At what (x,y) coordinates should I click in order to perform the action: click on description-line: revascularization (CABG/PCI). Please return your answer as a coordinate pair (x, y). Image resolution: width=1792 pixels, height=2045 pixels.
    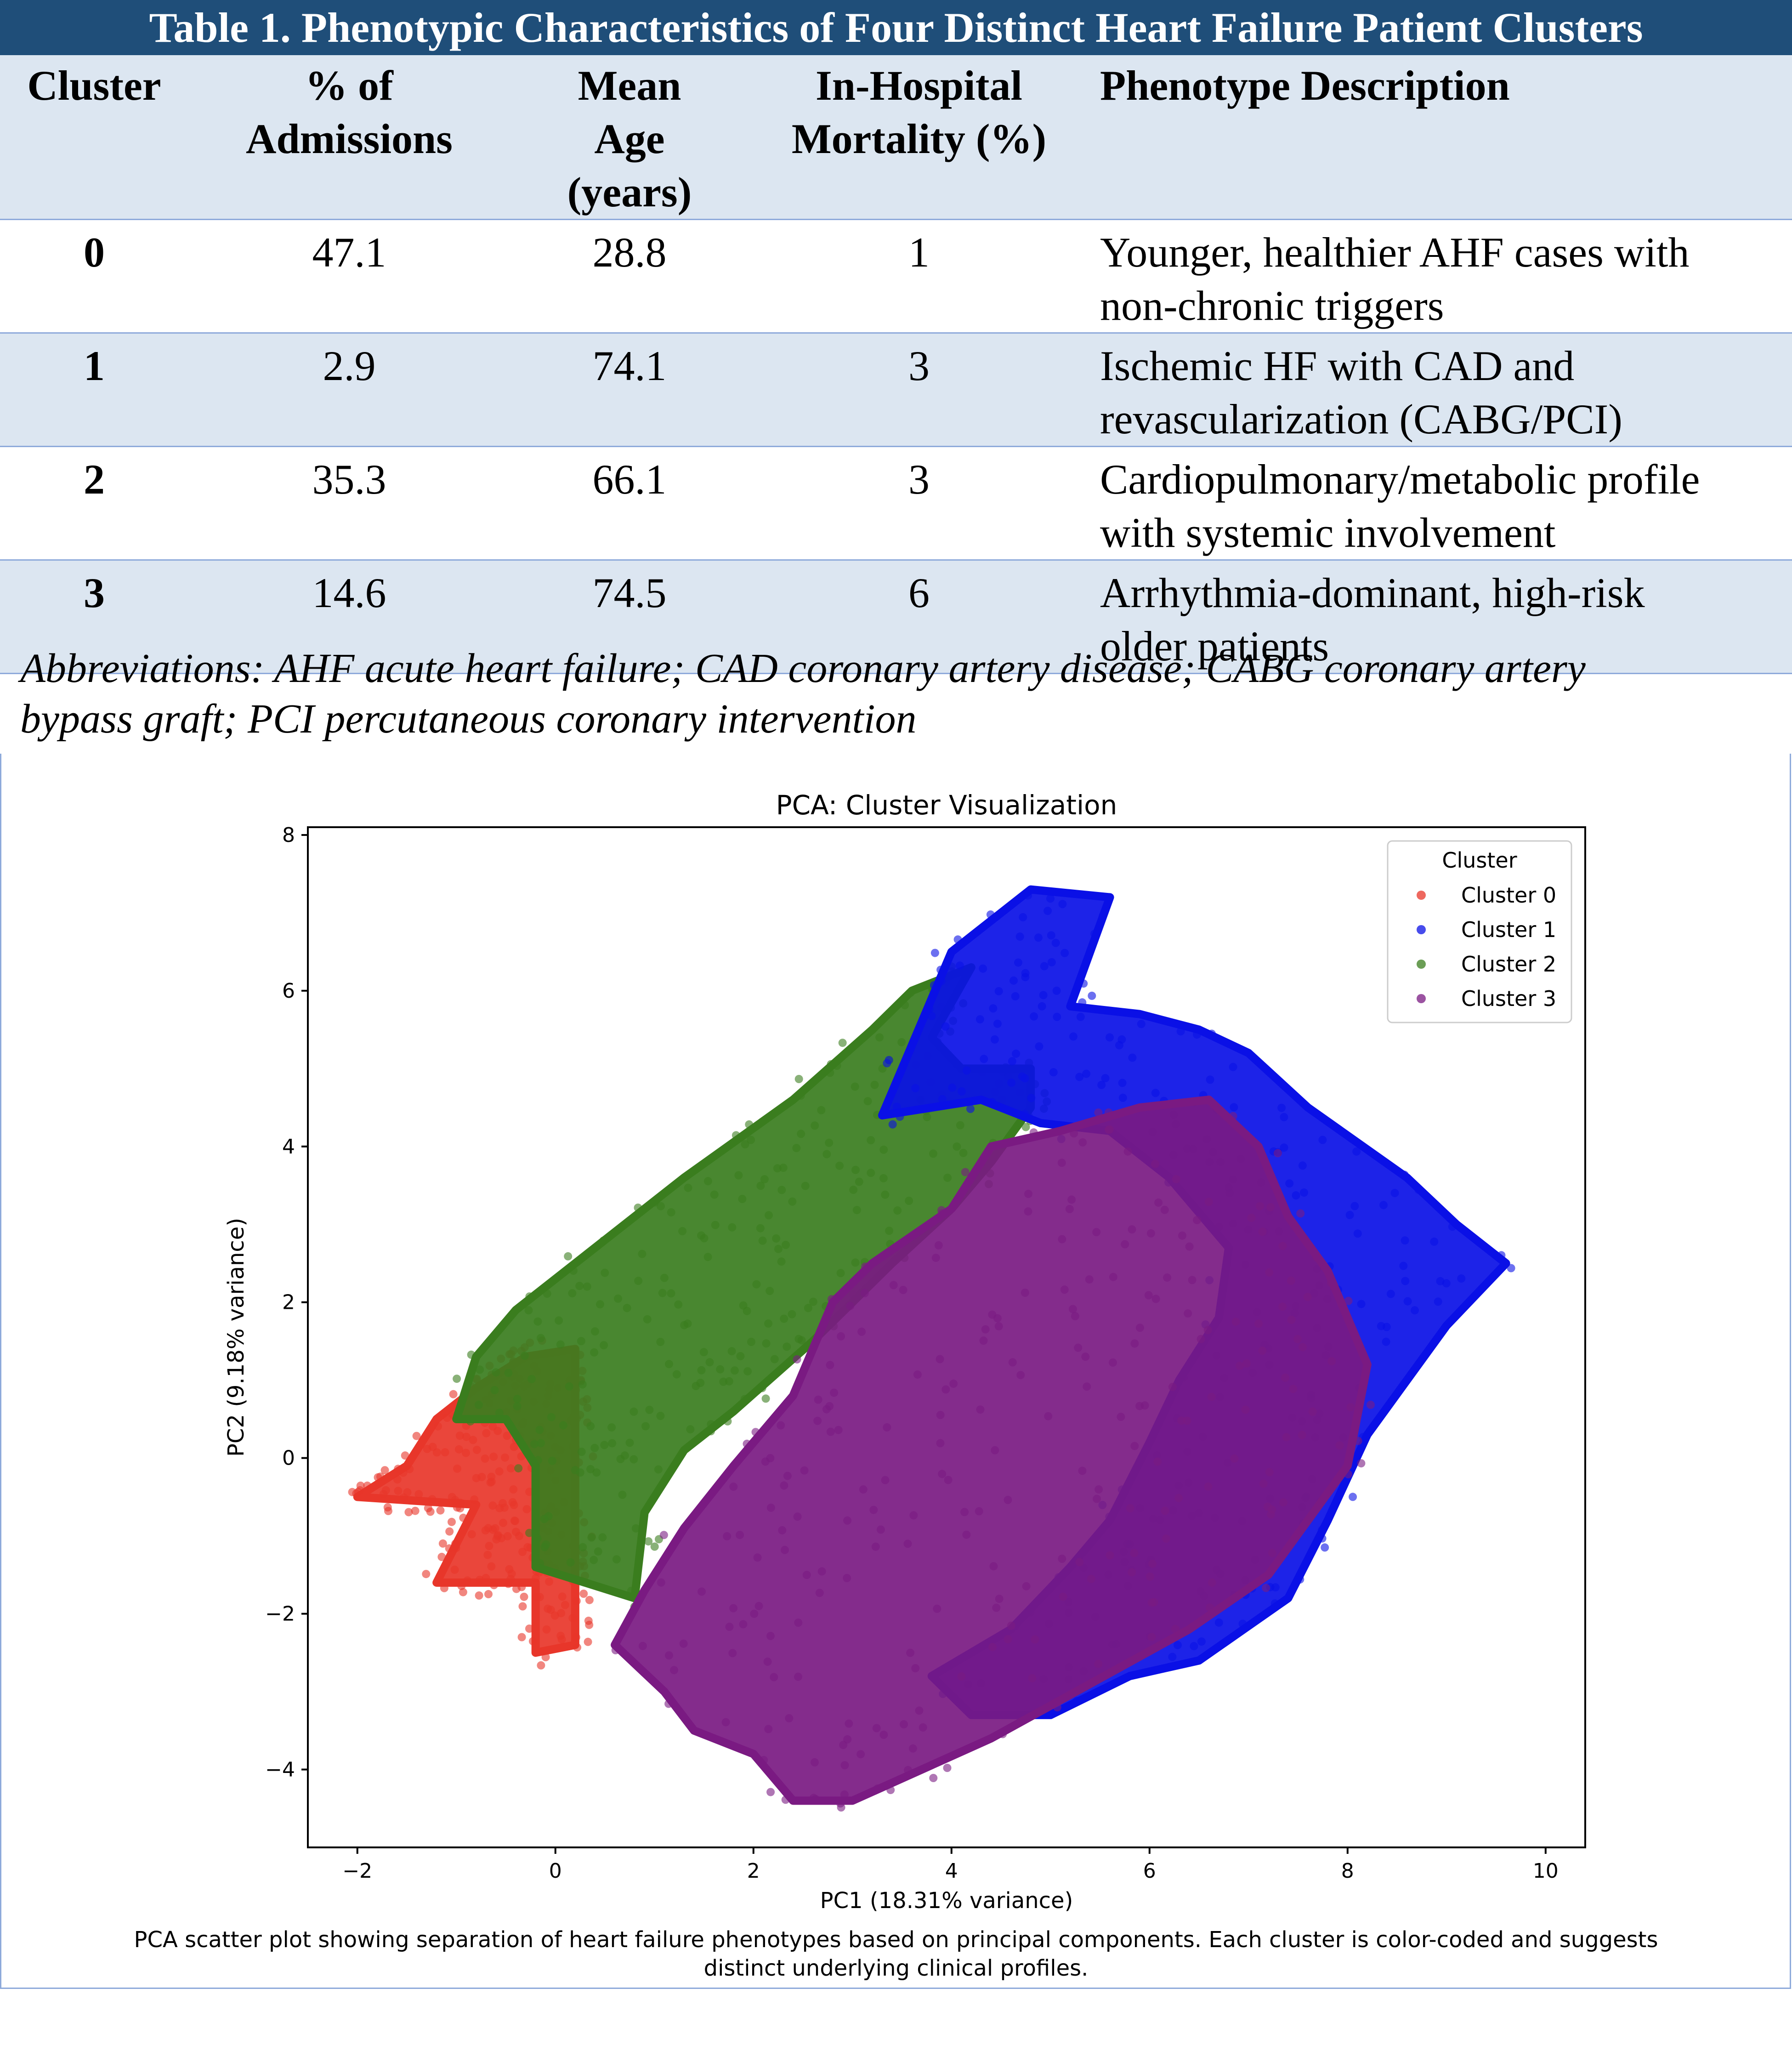
    Looking at the image, I should click on (1361, 420).